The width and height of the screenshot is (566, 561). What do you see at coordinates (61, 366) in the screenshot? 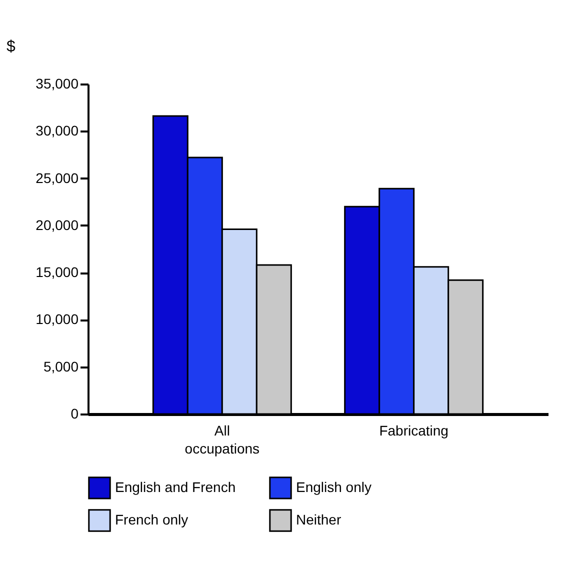
I see `y-tick-label: 5,000` at bounding box center [61, 366].